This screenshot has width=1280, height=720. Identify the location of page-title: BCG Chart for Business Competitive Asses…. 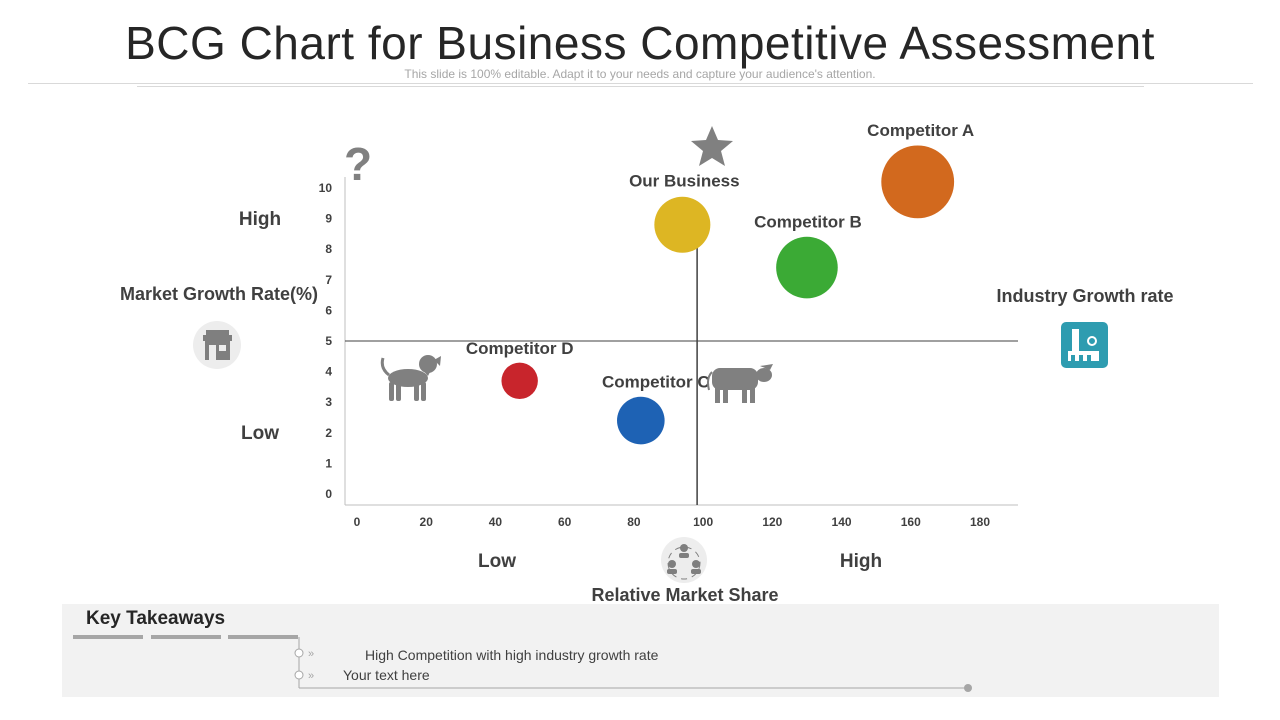
(640, 43).